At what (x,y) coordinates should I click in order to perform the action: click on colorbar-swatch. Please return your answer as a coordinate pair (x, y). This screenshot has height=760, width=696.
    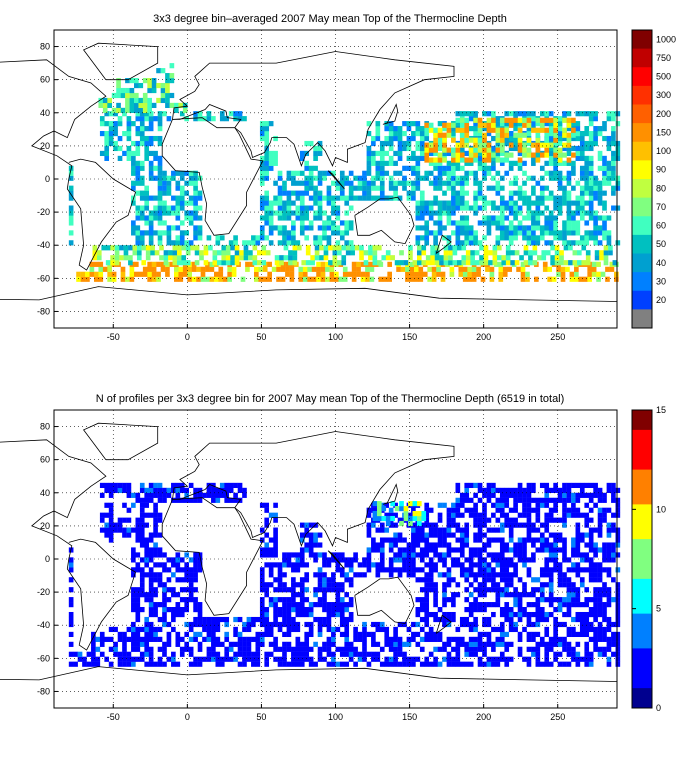
    Looking at the image, I should click on (642, 626).